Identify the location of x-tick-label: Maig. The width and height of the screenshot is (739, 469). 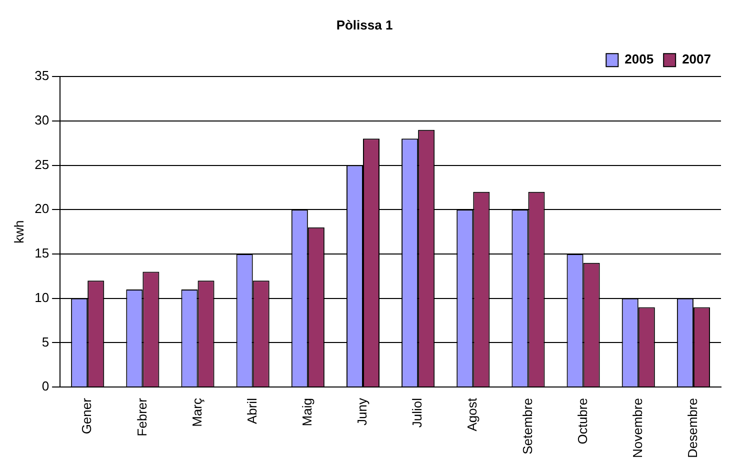
(306, 412).